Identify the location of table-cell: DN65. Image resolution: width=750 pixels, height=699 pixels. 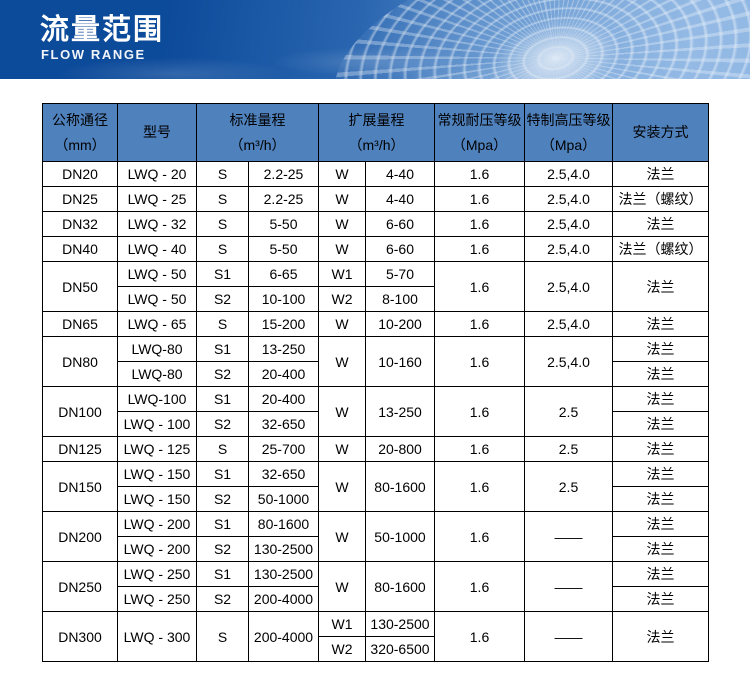
(80, 324).